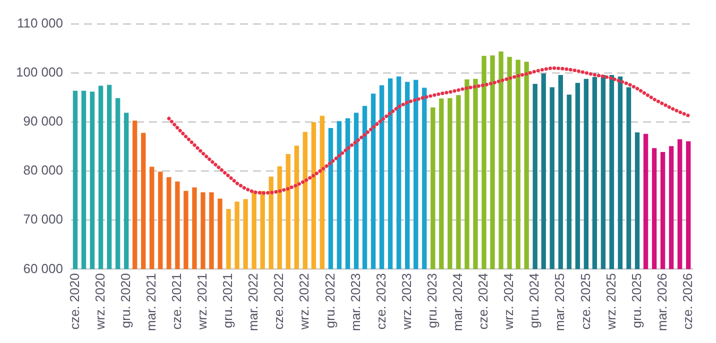 This screenshot has width=716, height=343. I want to click on x-tick-label: cze. 2026, so click(687, 301).